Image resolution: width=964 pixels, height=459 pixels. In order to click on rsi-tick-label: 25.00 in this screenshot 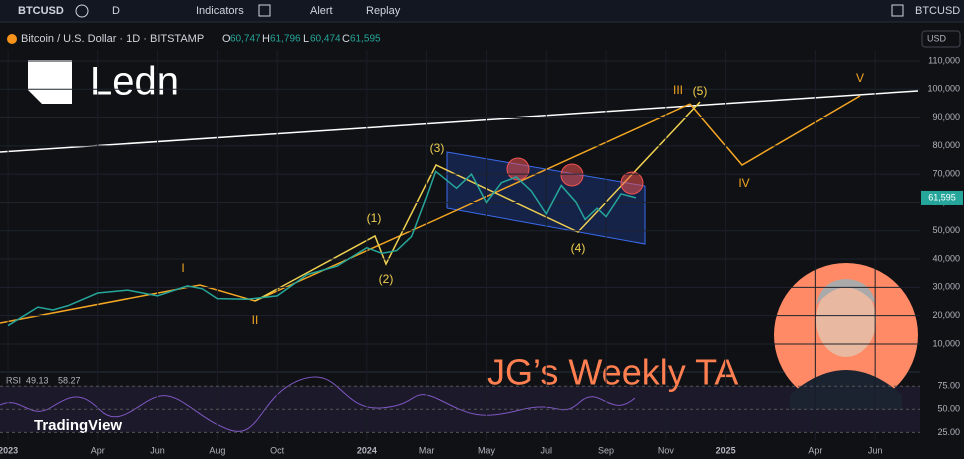, I will do `click(948, 432)`.